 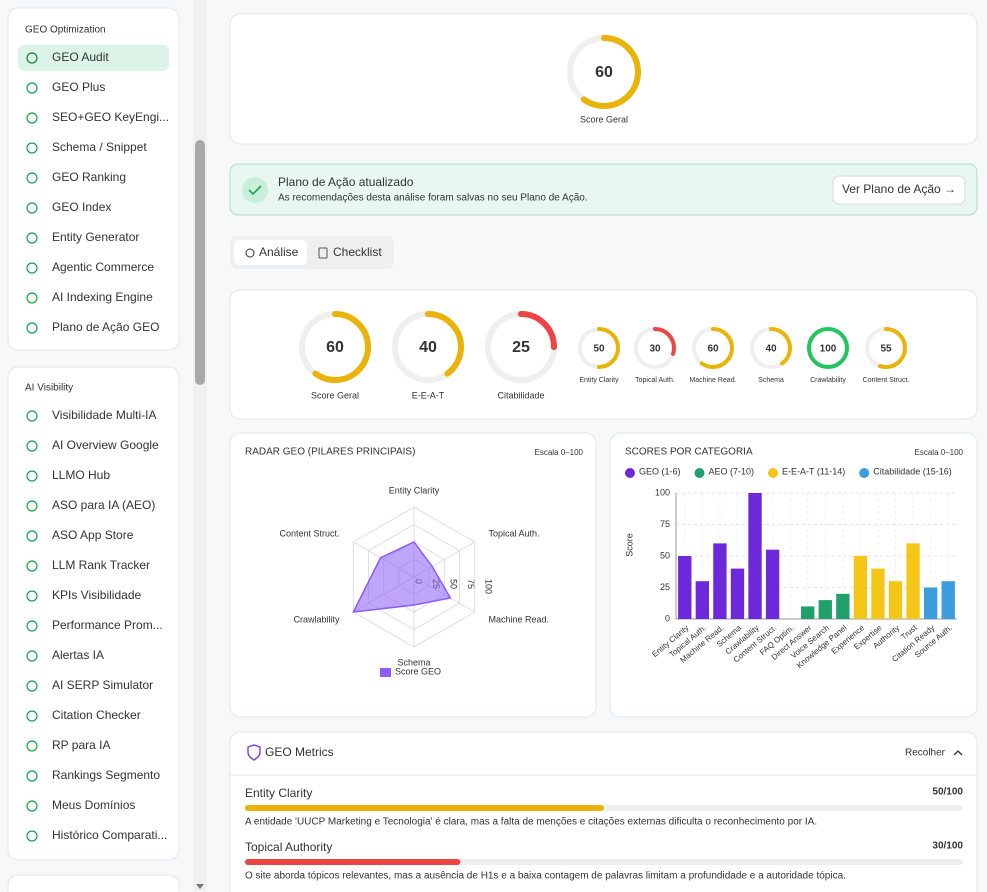 I want to click on scrollbar-track, so click(x=200, y=446).